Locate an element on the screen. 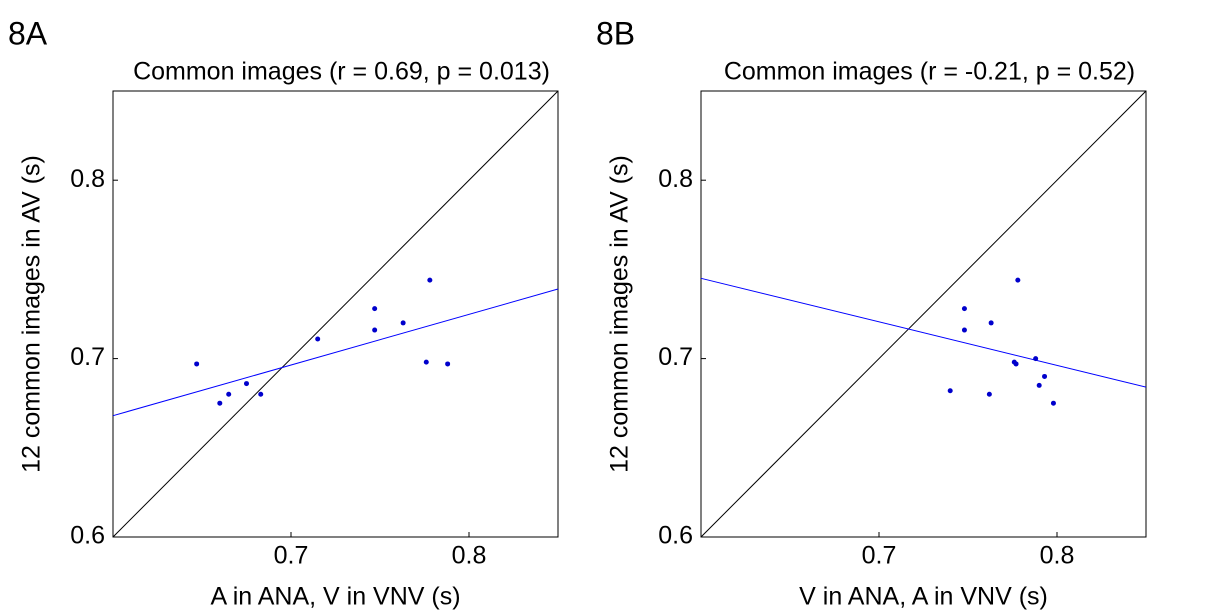 Image resolution: width=1210 pixels, height=615 pixels. chart-title: Common images (r = -0.21, p = 0.52) is located at coordinates (929, 72).